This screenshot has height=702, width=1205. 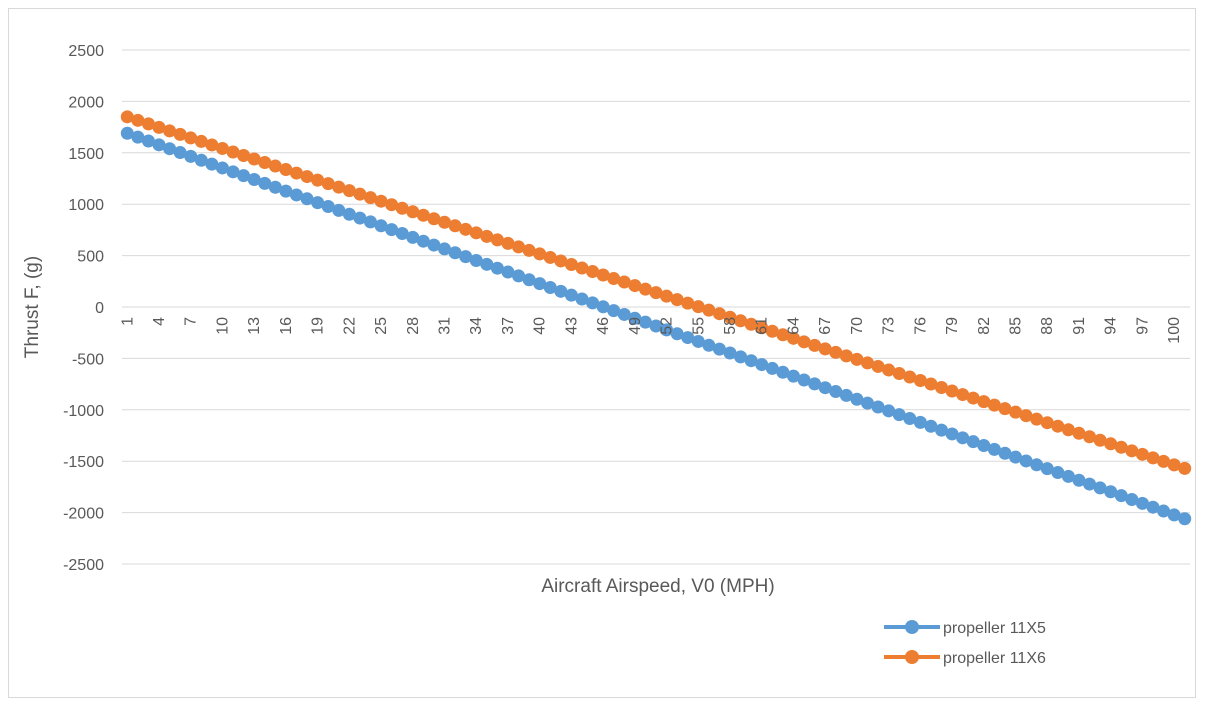 What do you see at coordinates (889, 326) in the screenshot?
I see `x-tick-label: 73` at bounding box center [889, 326].